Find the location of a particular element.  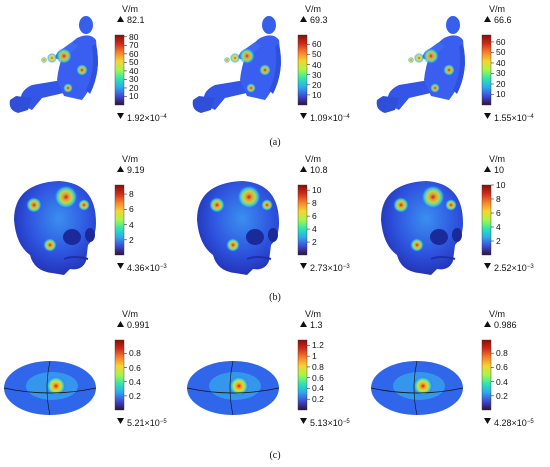

skull-model is located at coordinates (238, 228).